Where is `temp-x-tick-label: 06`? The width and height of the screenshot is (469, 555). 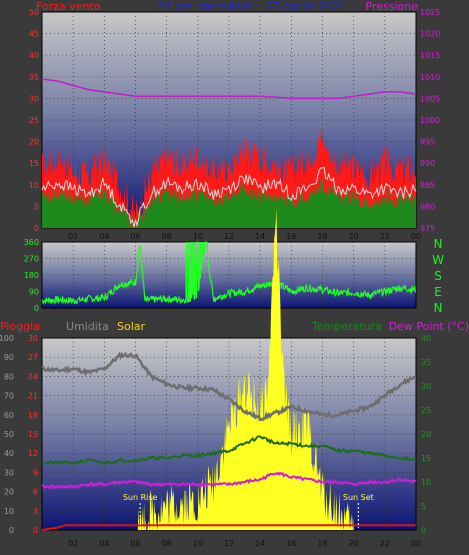
temp-x-tick-label: 06 is located at coordinates (135, 543).